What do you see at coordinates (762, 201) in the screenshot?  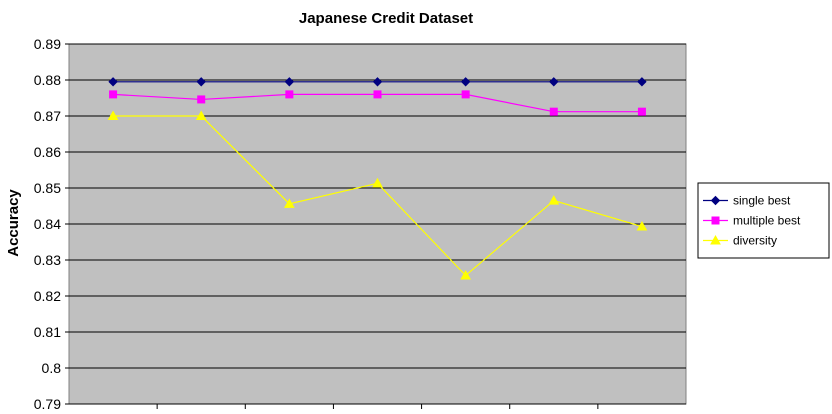 I see `legend-label-single-best: single best` at bounding box center [762, 201].